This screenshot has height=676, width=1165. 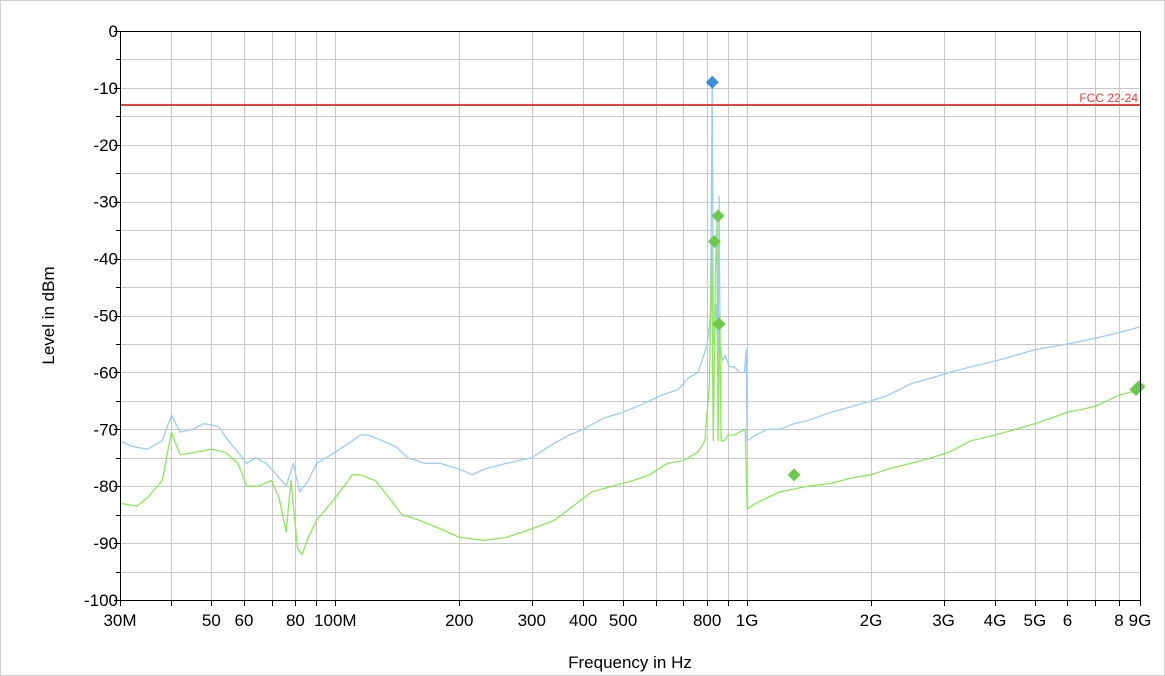 What do you see at coordinates (747, 620) in the screenshot?
I see `x-tick-label: 1G` at bounding box center [747, 620].